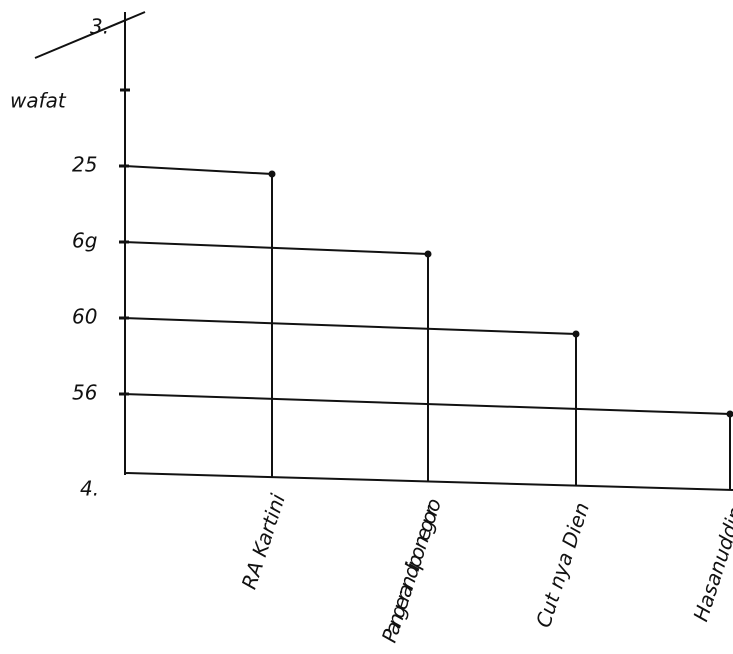 This screenshot has height=654, width=733. What do you see at coordinates (411, 570) in the screenshot?
I see `x-tick-label: Pangeran dipo negoro` at bounding box center [411, 570].